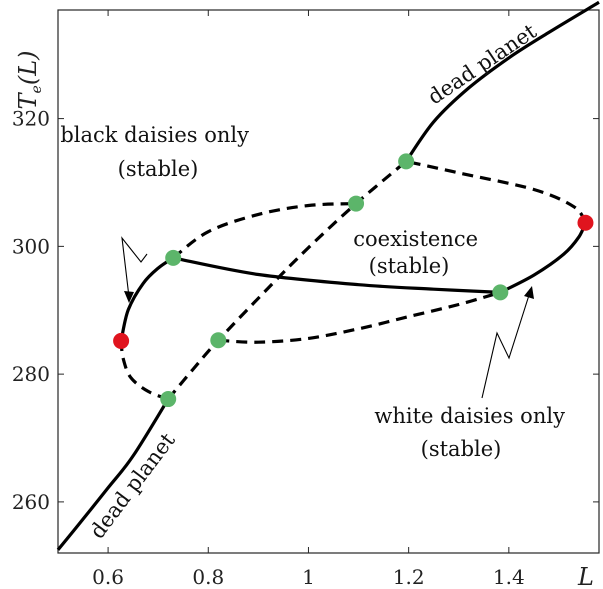 This screenshot has width=603, height=589. I want to click on x-tick-label: 1.4, so click(509, 577).